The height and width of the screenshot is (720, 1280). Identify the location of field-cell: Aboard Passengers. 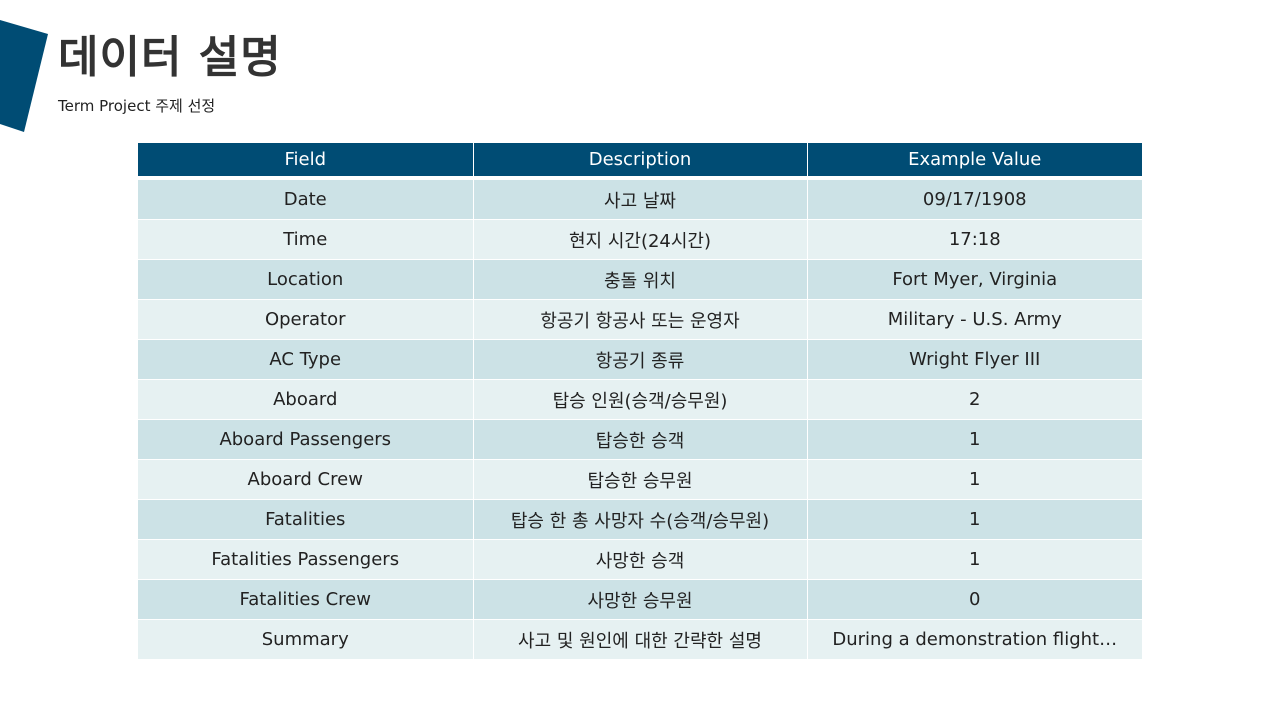
(306, 439).